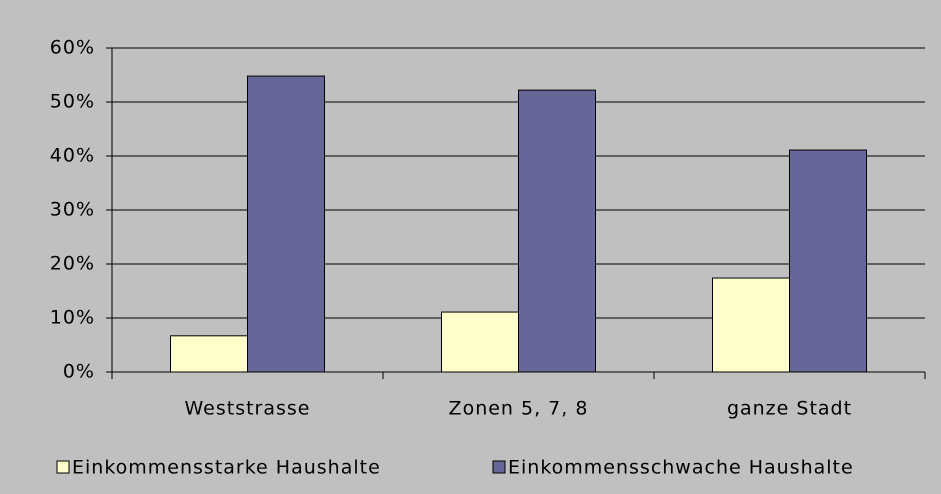 The width and height of the screenshot is (941, 494). What do you see at coordinates (72, 156) in the screenshot?
I see `y-tick-label: 40%` at bounding box center [72, 156].